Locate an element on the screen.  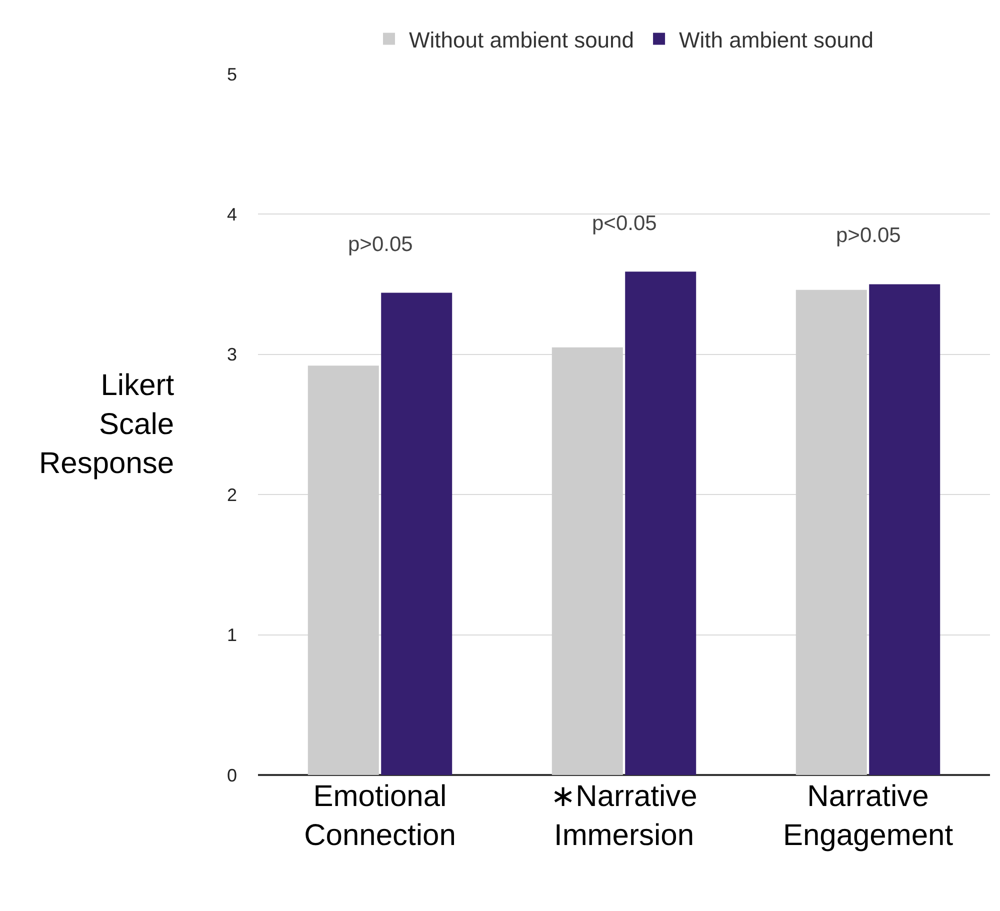
y-tick-label: 2 is located at coordinates (231, 494).